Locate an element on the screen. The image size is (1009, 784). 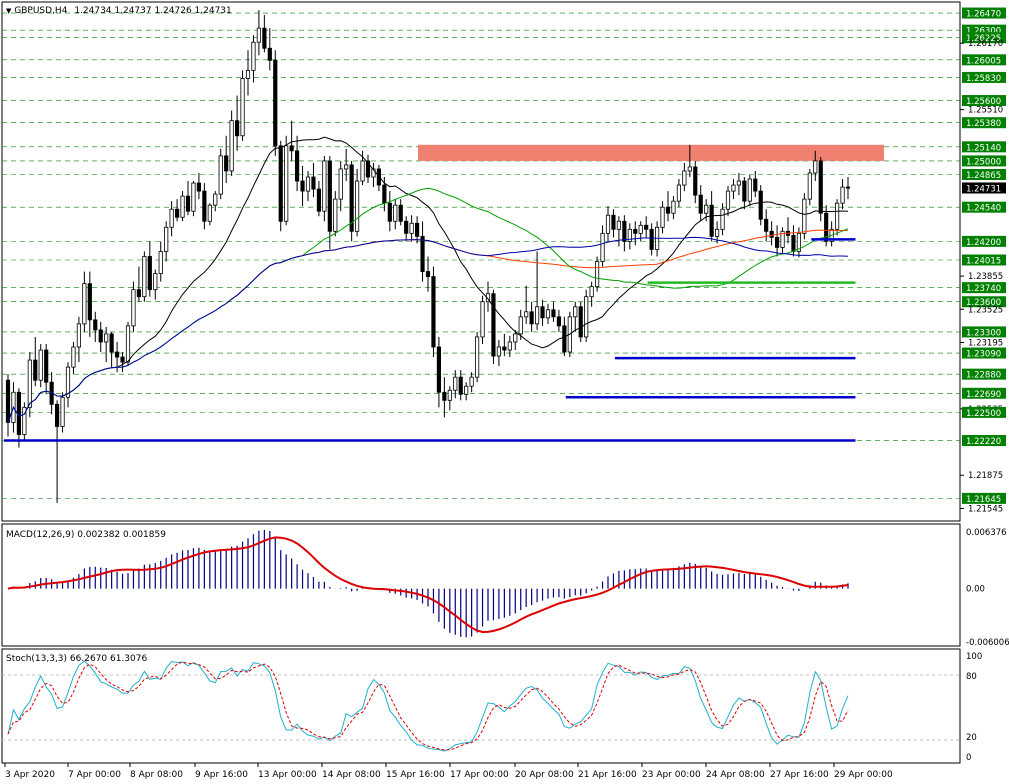
price-tag-text: 1.24200 is located at coordinates (983, 243).